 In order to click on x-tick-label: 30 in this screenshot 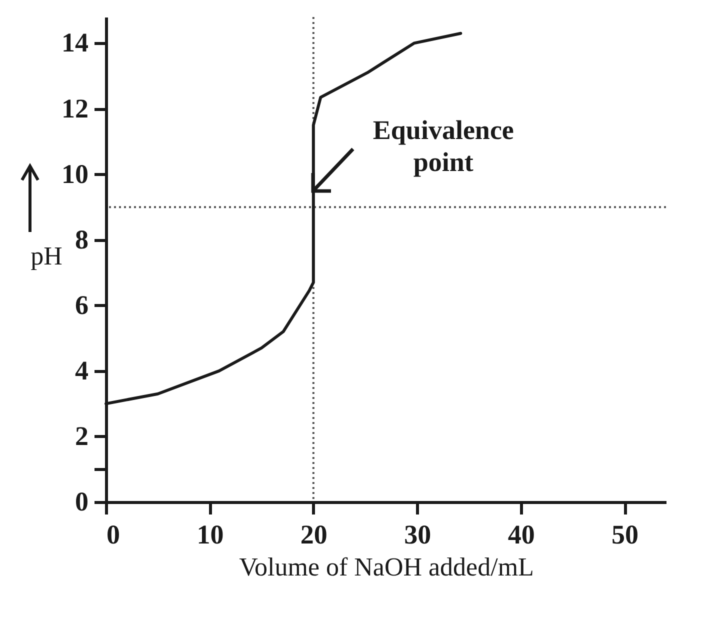, I will do `click(418, 535)`.